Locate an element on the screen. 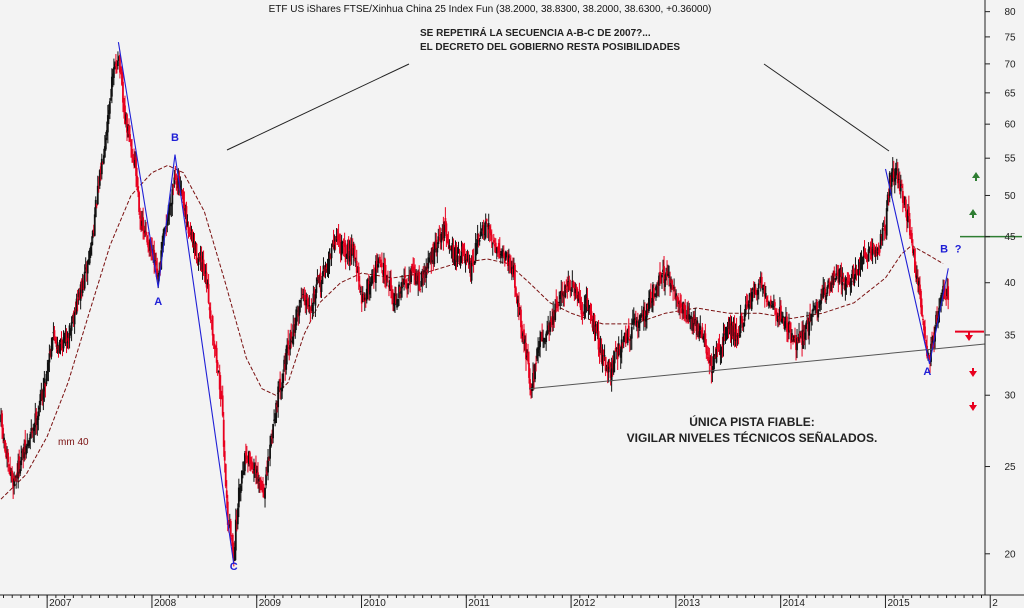  abc-wave-line is located at coordinates (916, 266).